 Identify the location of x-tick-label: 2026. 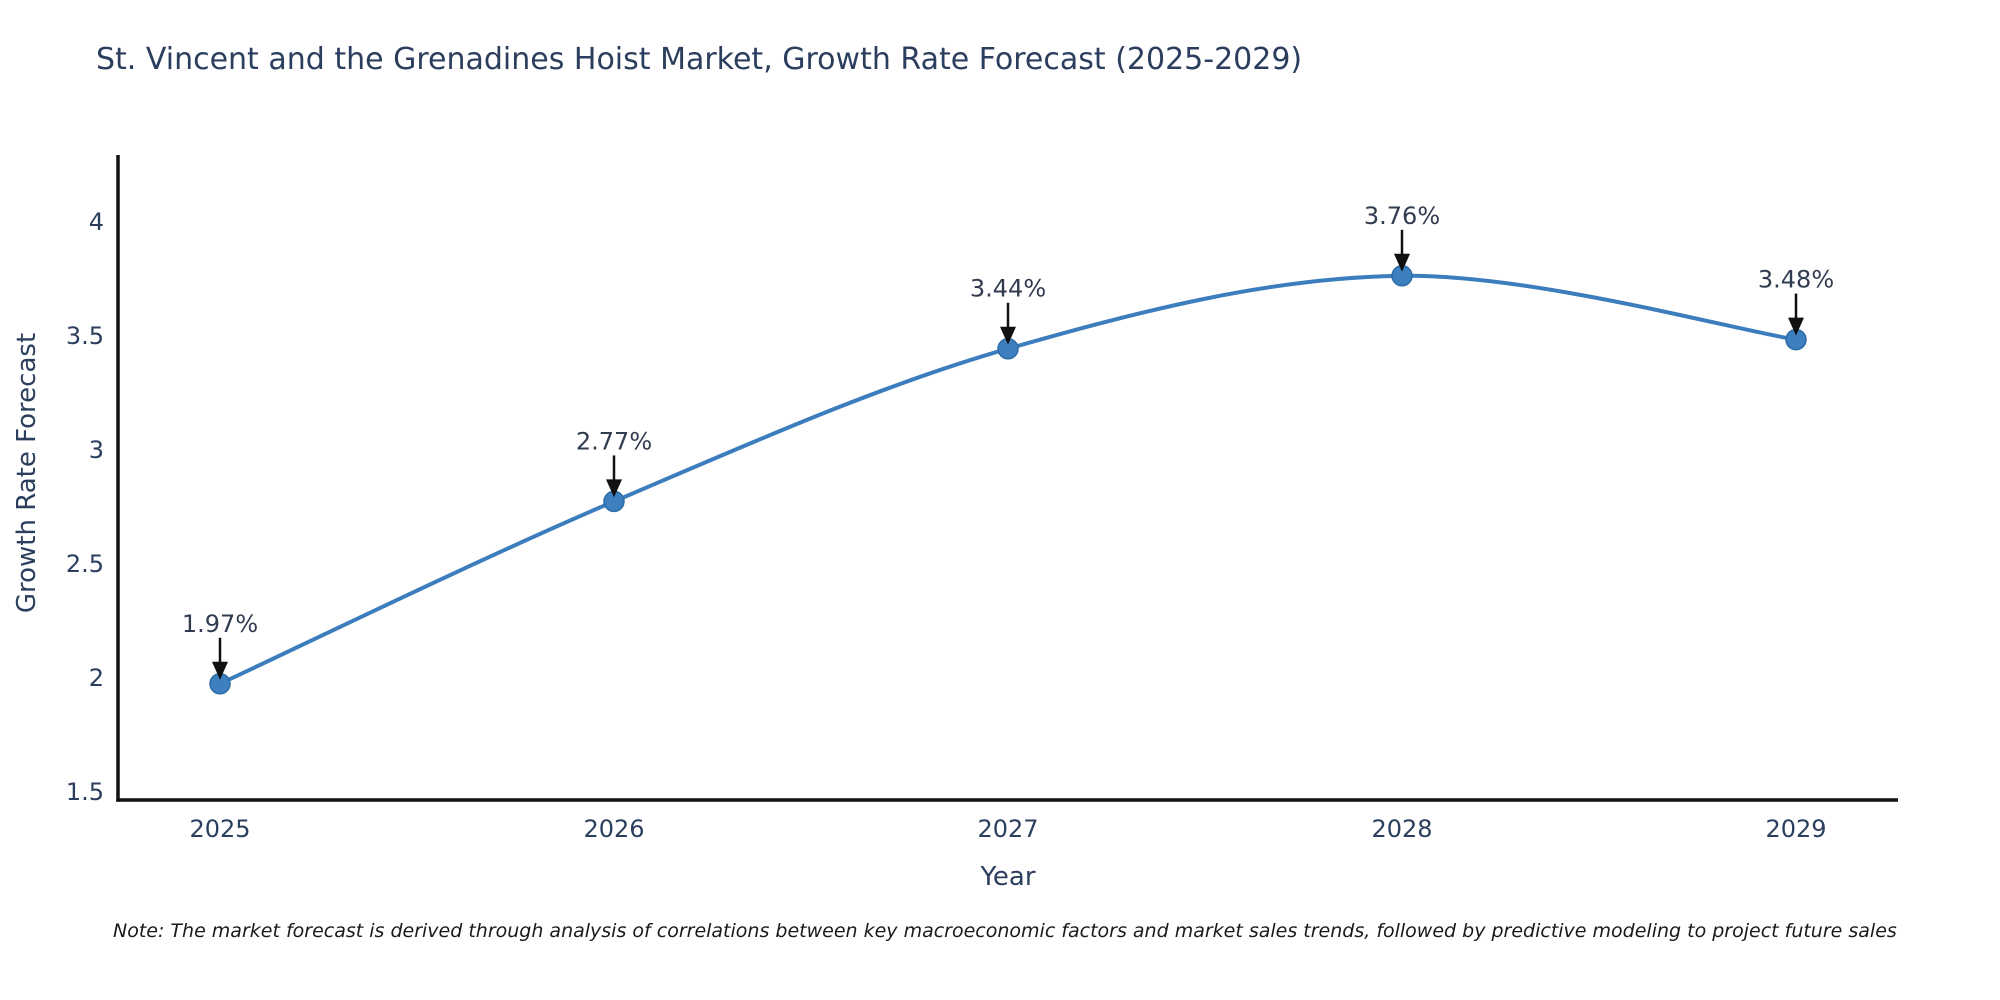
(613, 829).